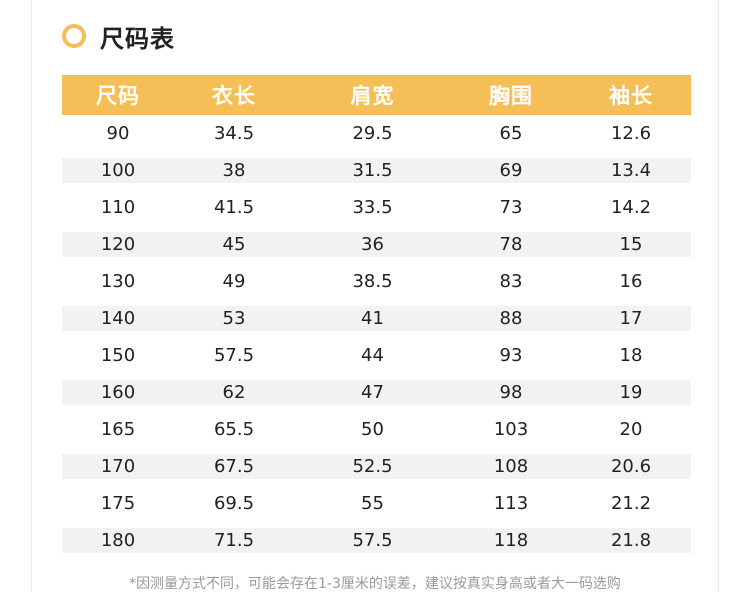  I want to click on table-row: 175 69.5 55 113 21.2, so click(376, 503).